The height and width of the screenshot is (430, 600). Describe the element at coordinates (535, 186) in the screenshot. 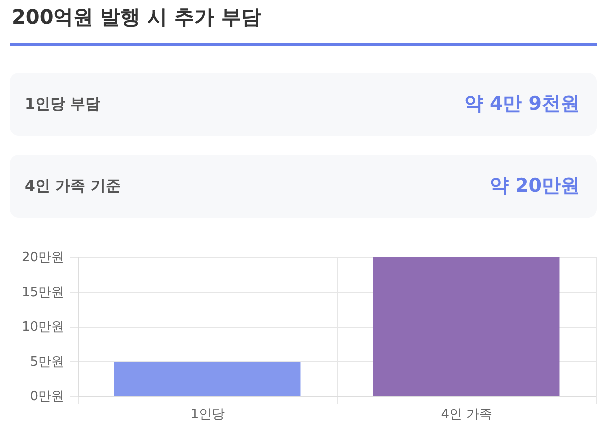

I see `text: 약 20만원` at that location.